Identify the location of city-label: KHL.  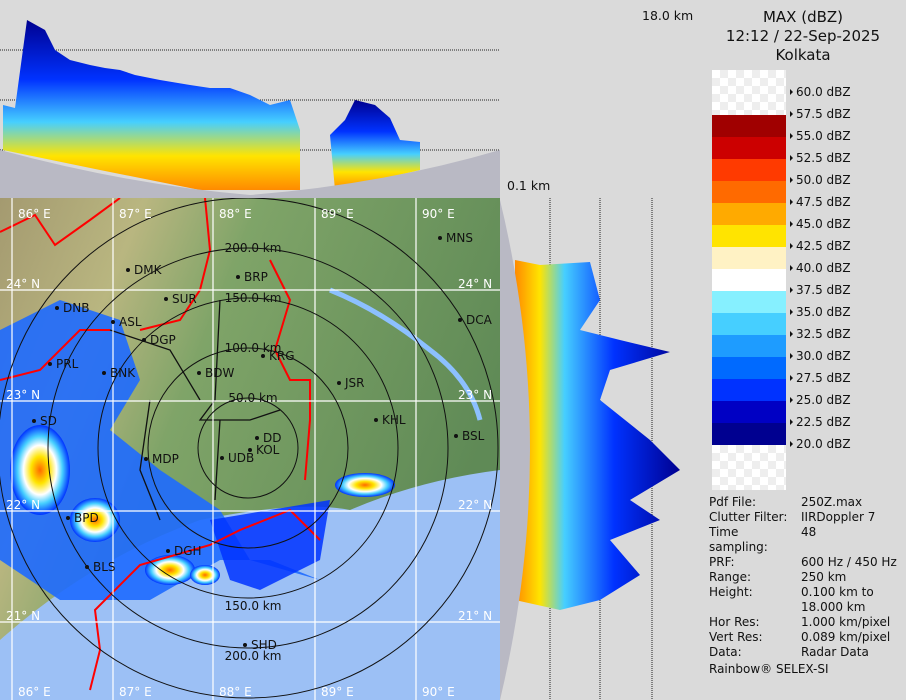
(394, 420).